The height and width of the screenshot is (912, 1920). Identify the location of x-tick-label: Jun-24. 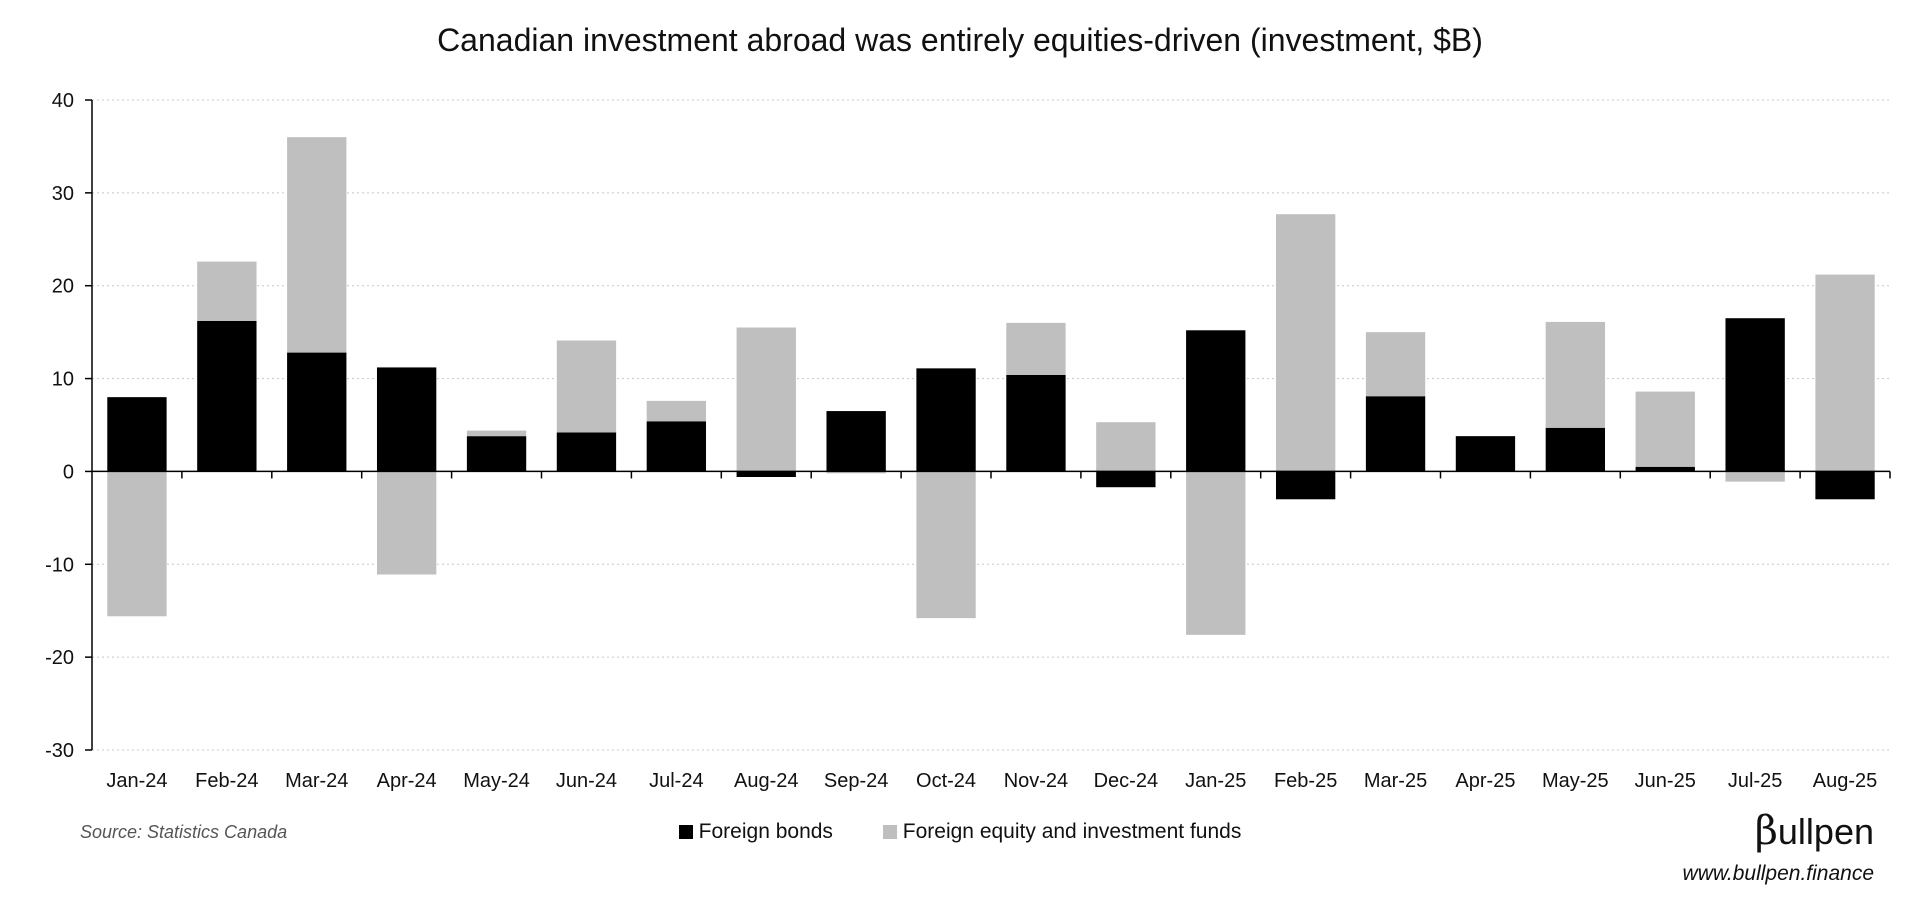
(586, 781).